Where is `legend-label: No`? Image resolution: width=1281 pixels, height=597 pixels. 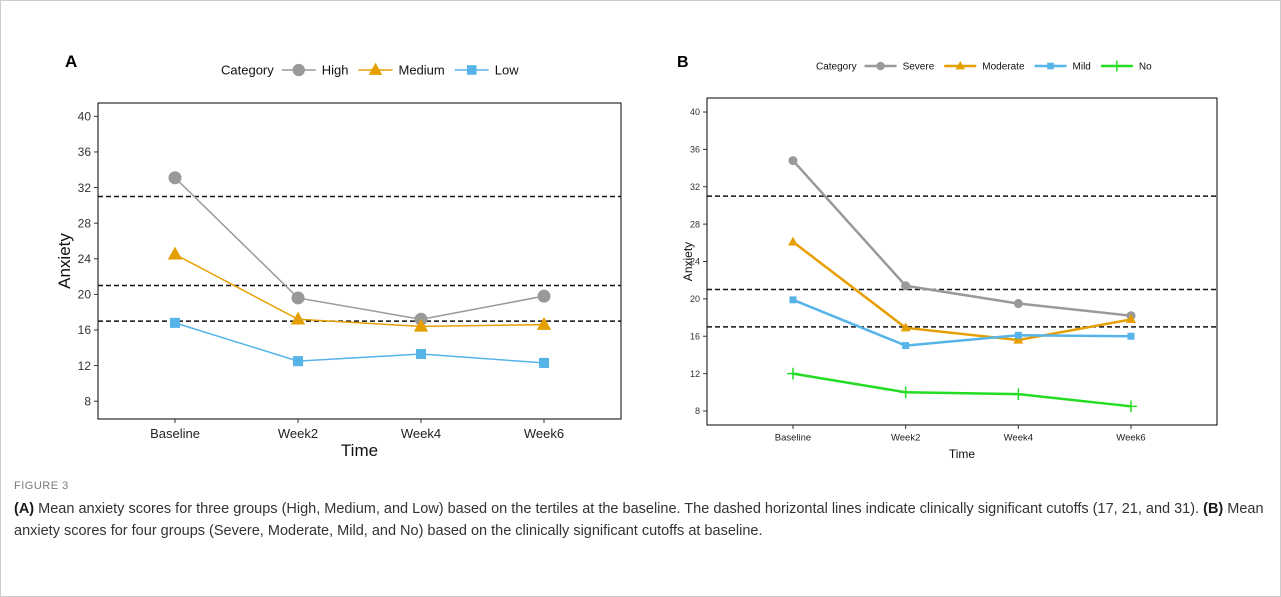 legend-label: No is located at coordinates (1145, 67).